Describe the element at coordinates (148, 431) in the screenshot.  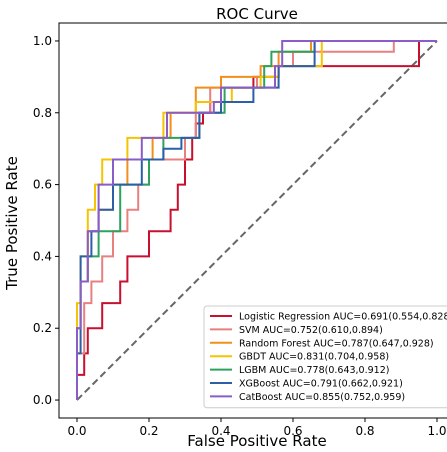
I see `x-tick-label: 0.2` at that location.